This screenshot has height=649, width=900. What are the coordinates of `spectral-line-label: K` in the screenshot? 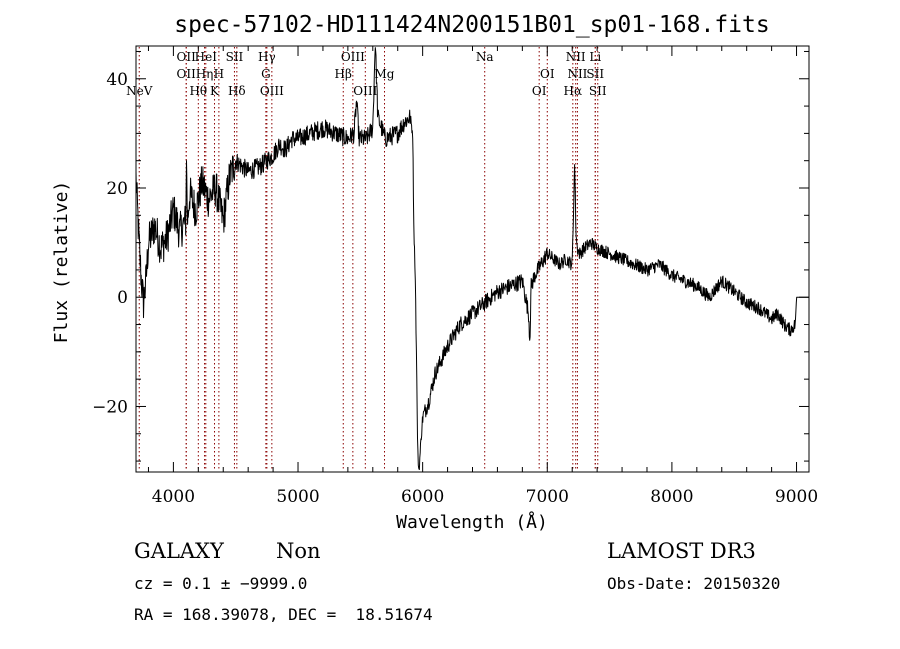 It's located at (215, 91).